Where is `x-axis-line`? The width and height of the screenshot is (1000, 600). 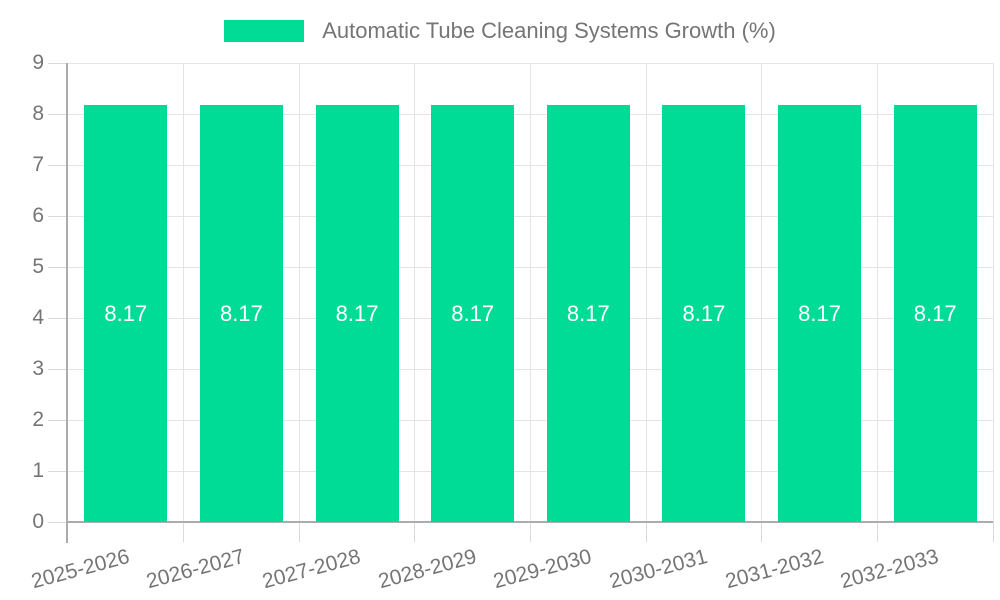 x-axis-line is located at coordinates (529, 522).